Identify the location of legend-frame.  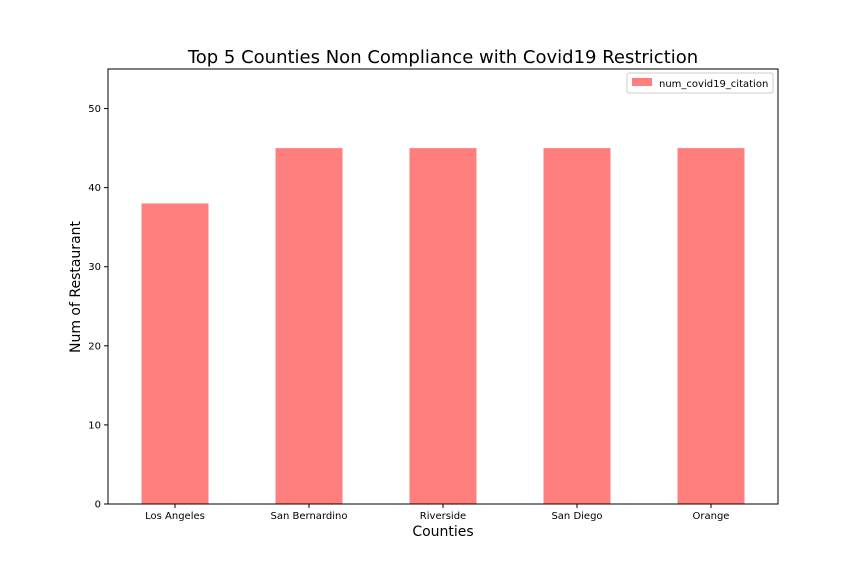
(700, 83).